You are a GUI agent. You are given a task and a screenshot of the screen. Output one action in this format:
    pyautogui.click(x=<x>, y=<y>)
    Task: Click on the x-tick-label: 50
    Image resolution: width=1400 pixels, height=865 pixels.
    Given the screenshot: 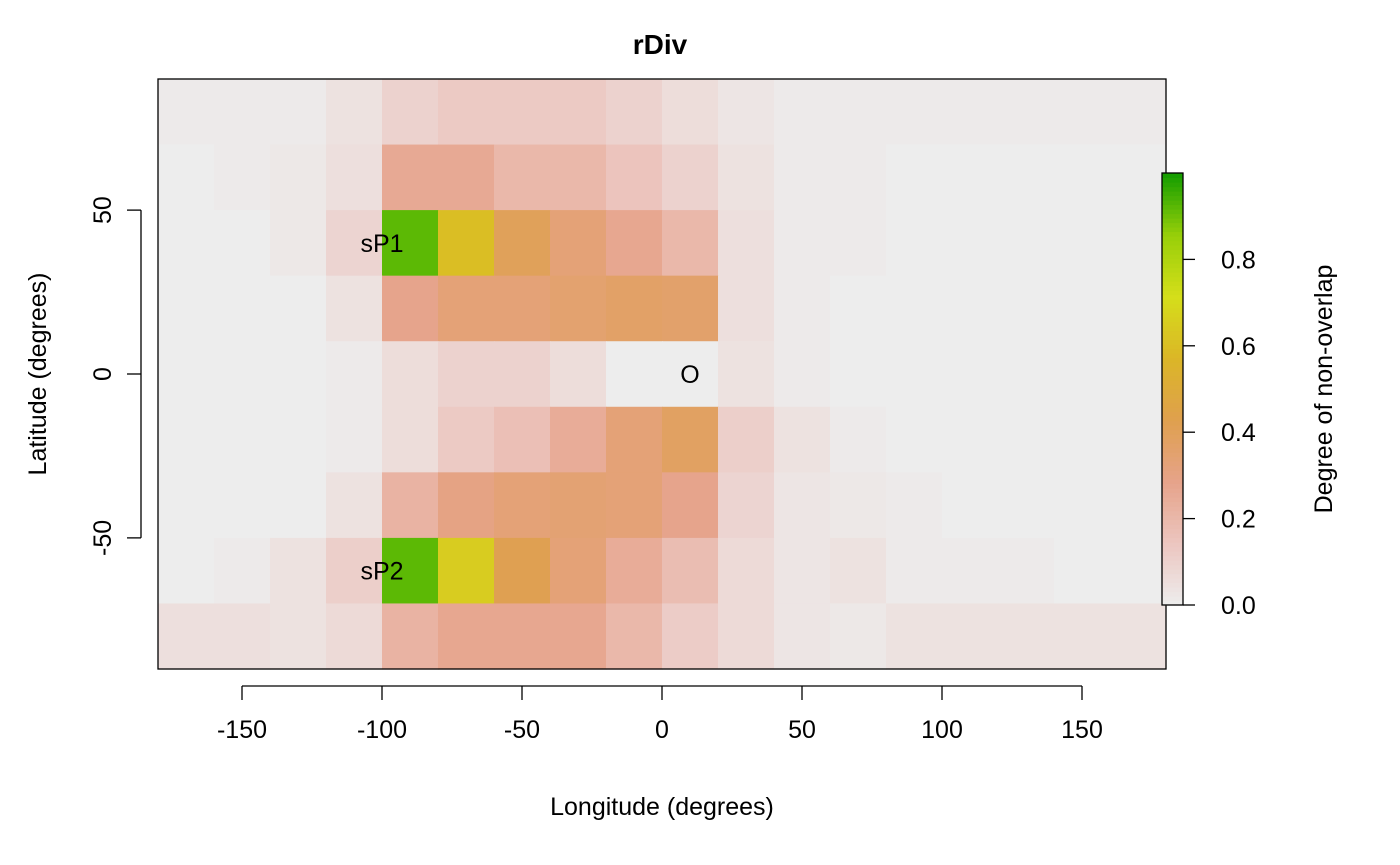 What is the action you would take?
    pyautogui.click(x=802, y=730)
    